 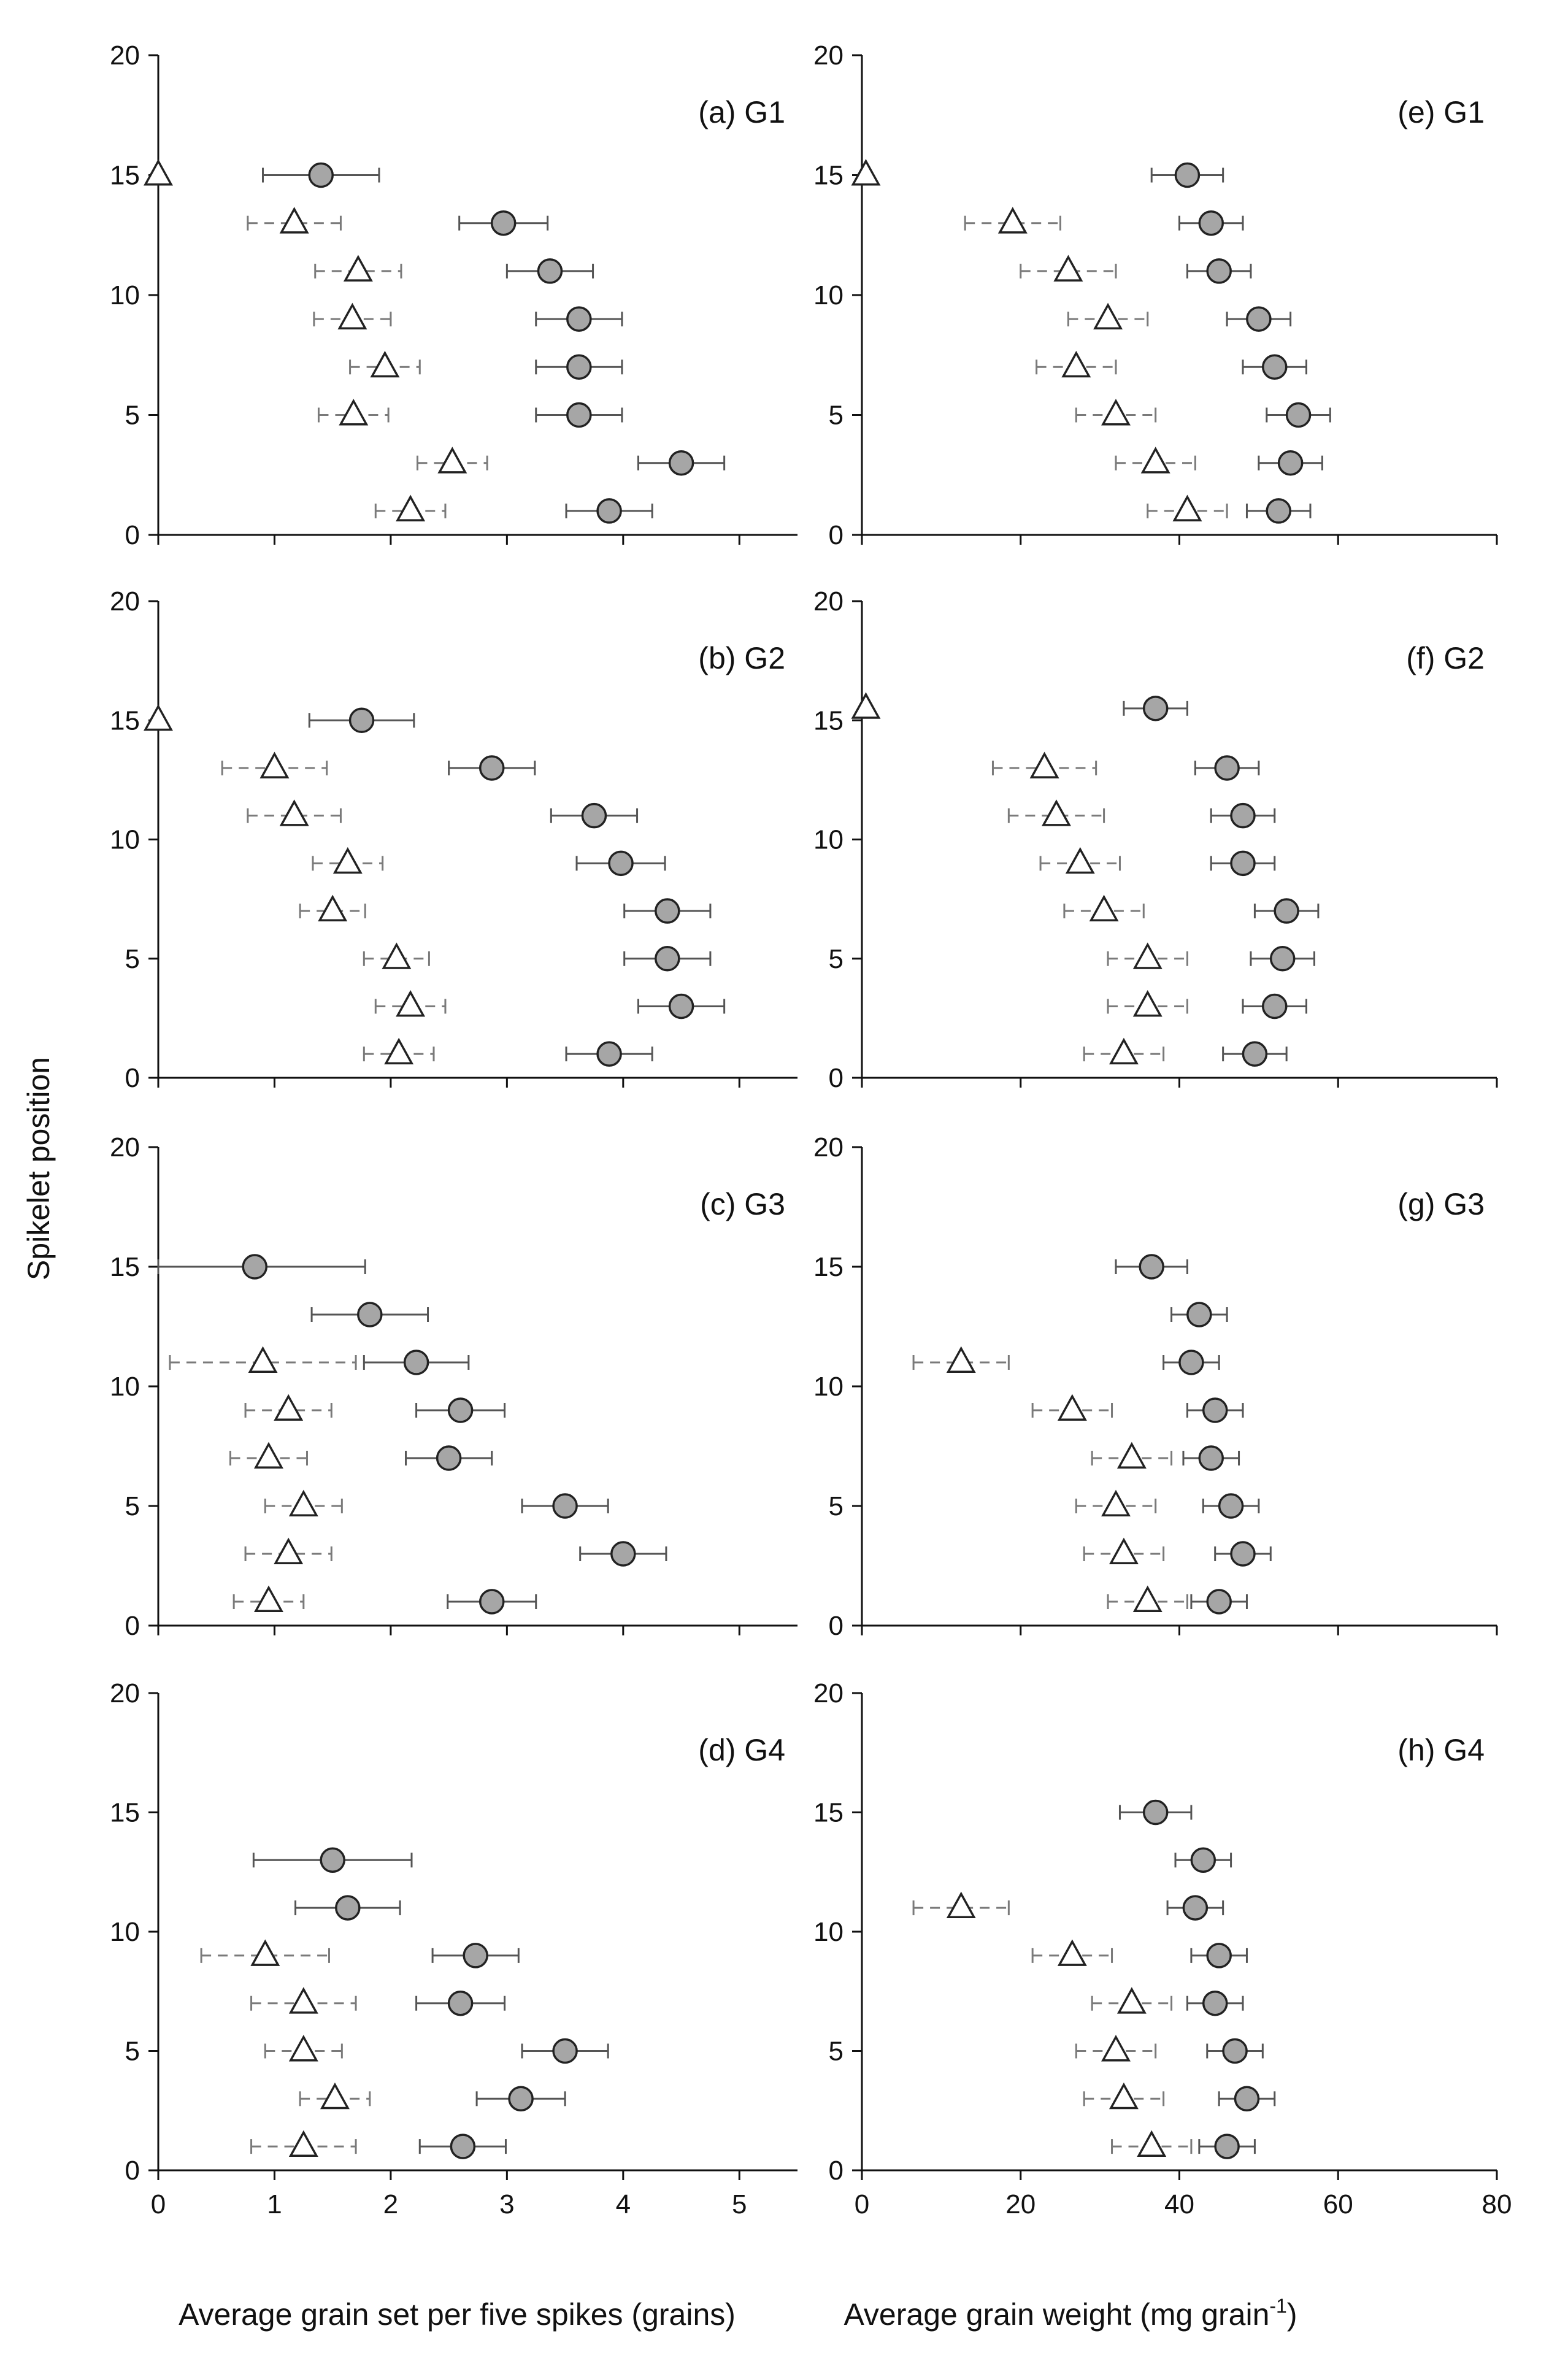 What do you see at coordinates (390, 2204) in the screenshot?
I see `x-tick-label: 2` at bounding box center [390, 2204].